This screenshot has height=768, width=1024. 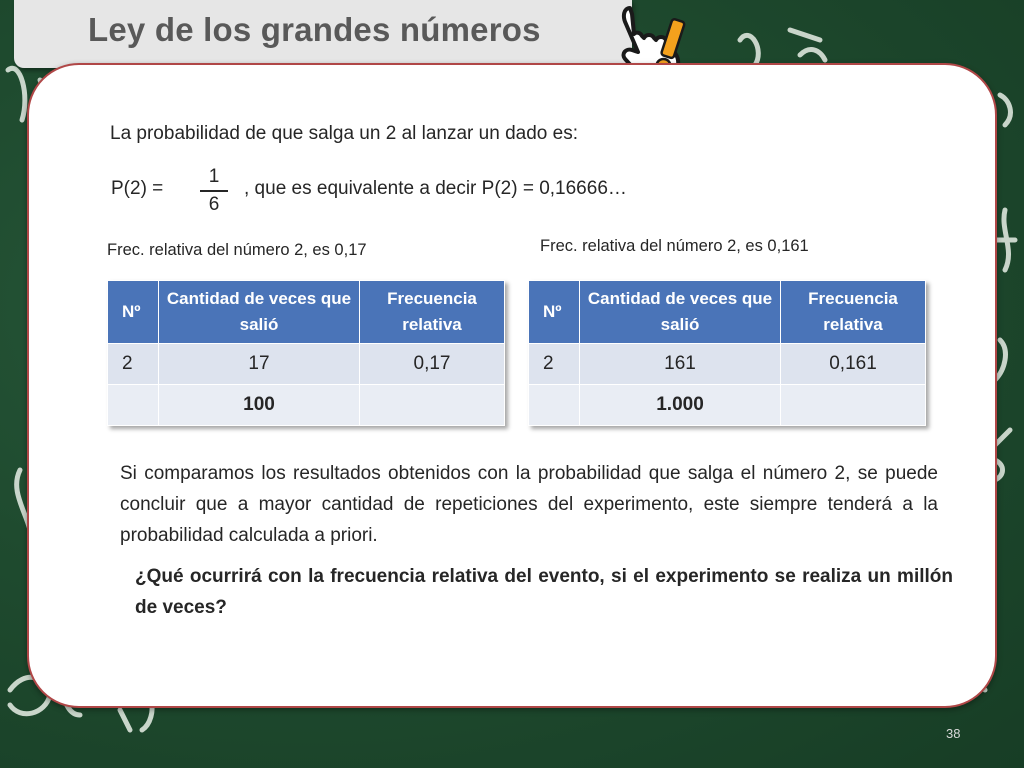 I want to click on table-row: 2 17 0,17, so click(x=306, y=364).